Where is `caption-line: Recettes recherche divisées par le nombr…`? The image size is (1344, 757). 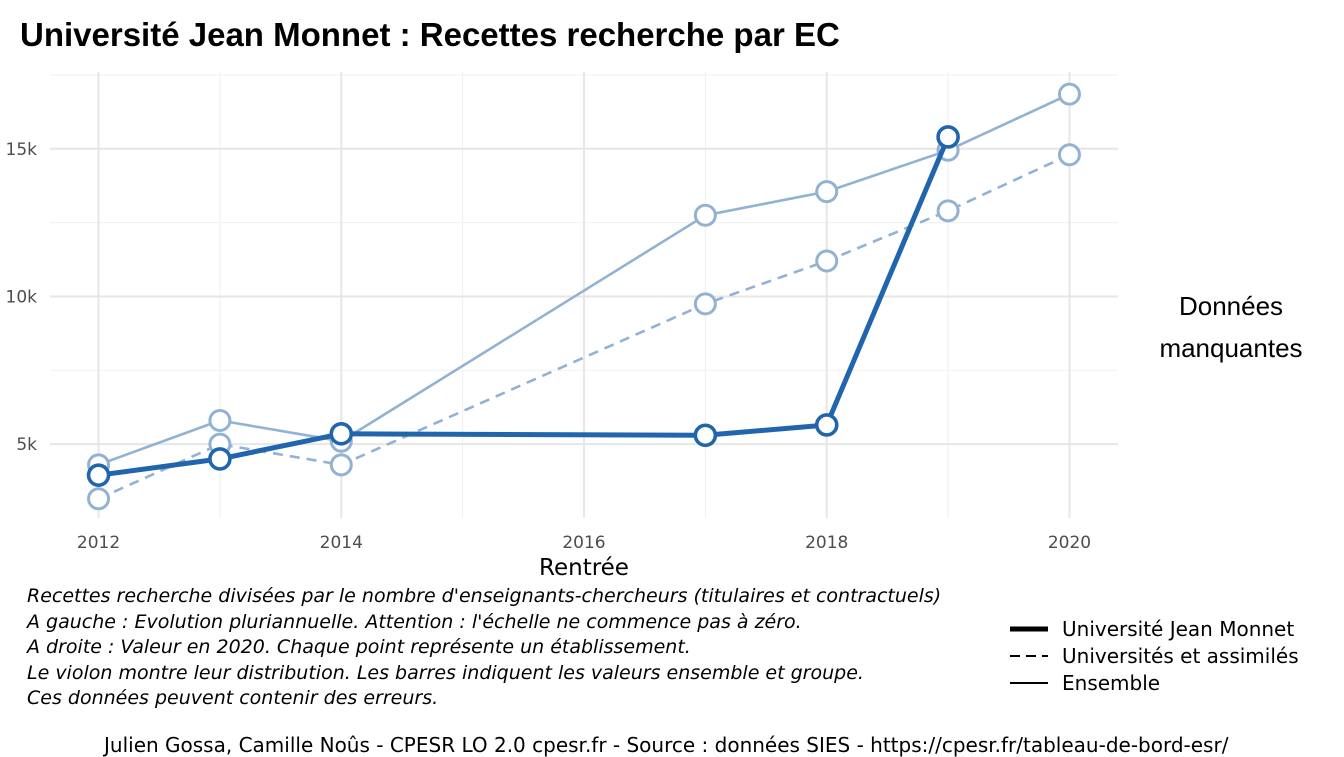 caption-line: Recettes recherche divisées par le nombr… is located at coordinates (484, 596).